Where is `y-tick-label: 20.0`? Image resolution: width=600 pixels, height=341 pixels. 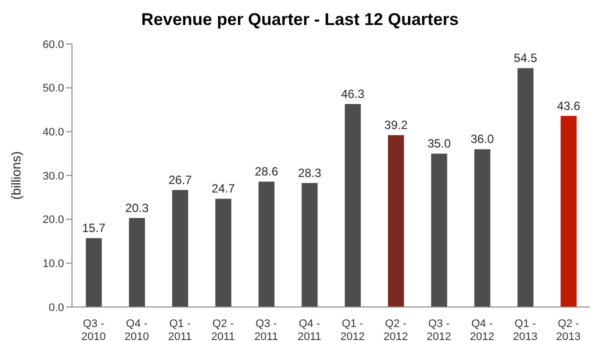 y-tick-label: 20.0 is located at coordinates (53, 220).